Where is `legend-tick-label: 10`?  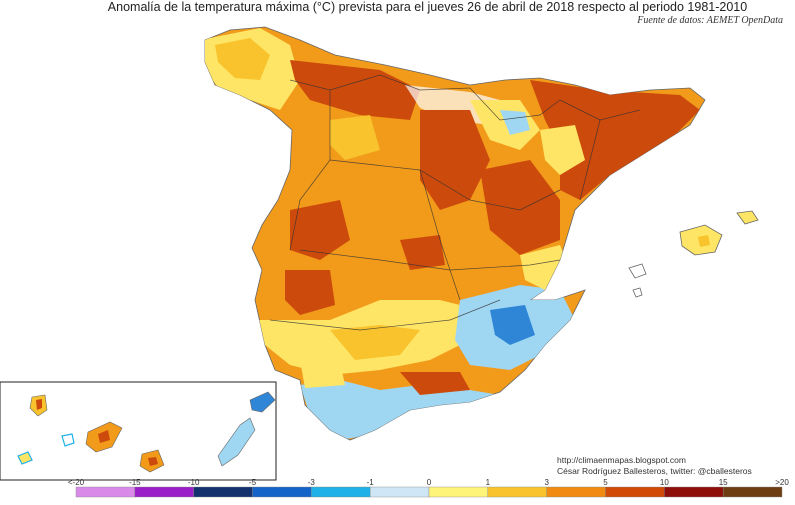 legend-tick-label: 10 is located at coordinates (664, 482).